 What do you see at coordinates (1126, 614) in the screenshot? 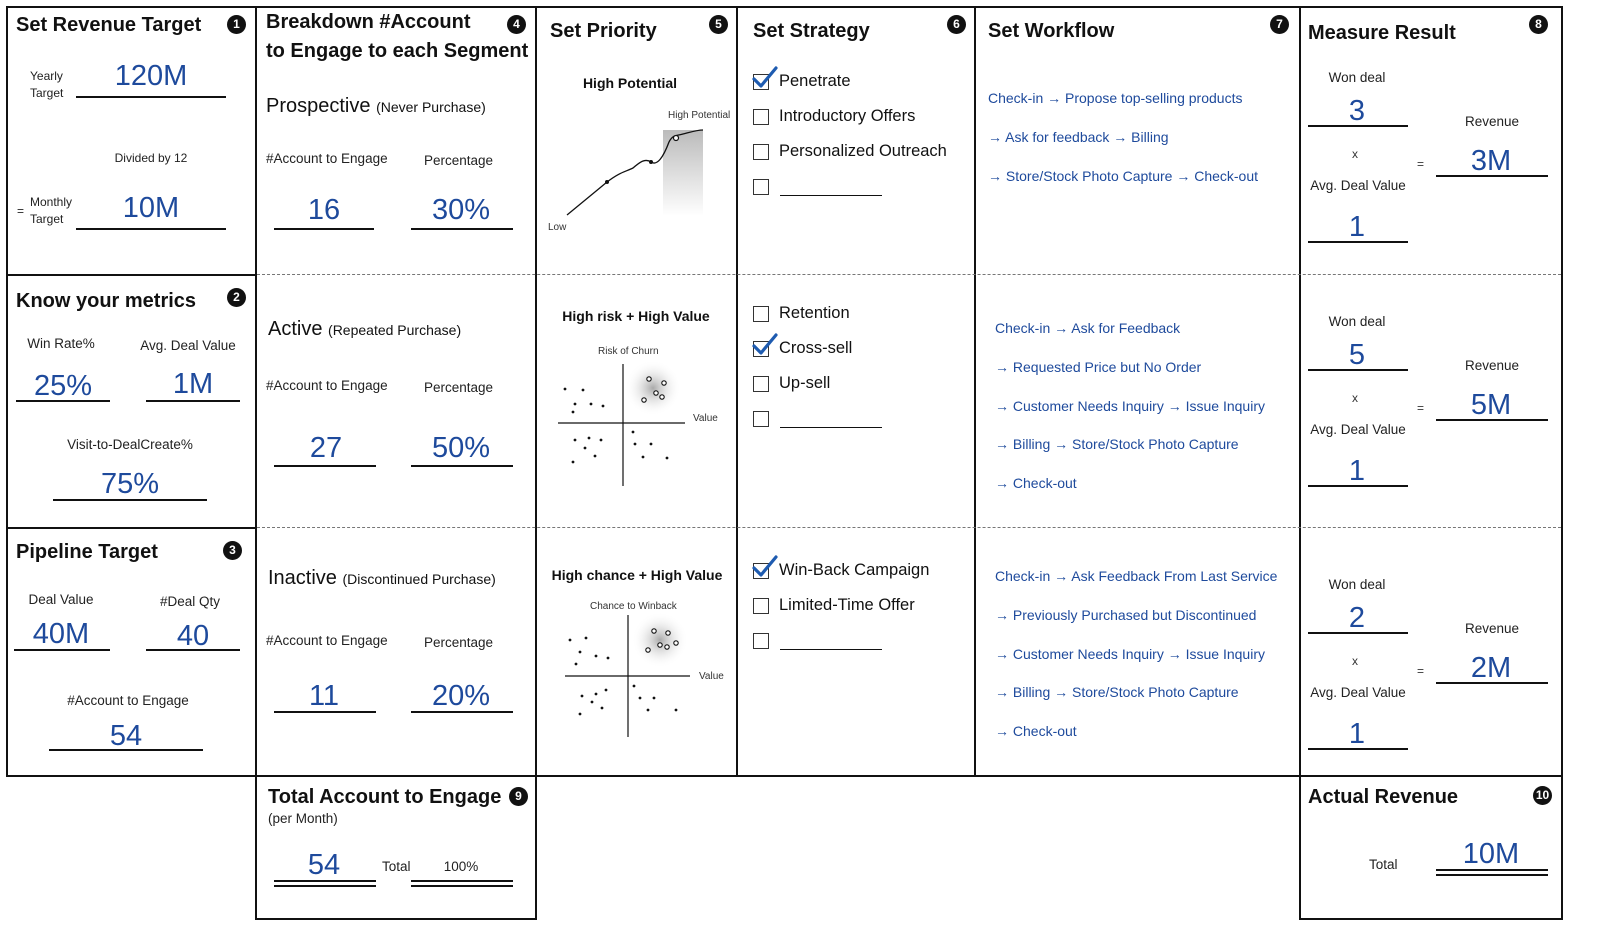
I see `workflow-step: → Previously Purchased but Discontinued` at bounding box center [1126, 614].